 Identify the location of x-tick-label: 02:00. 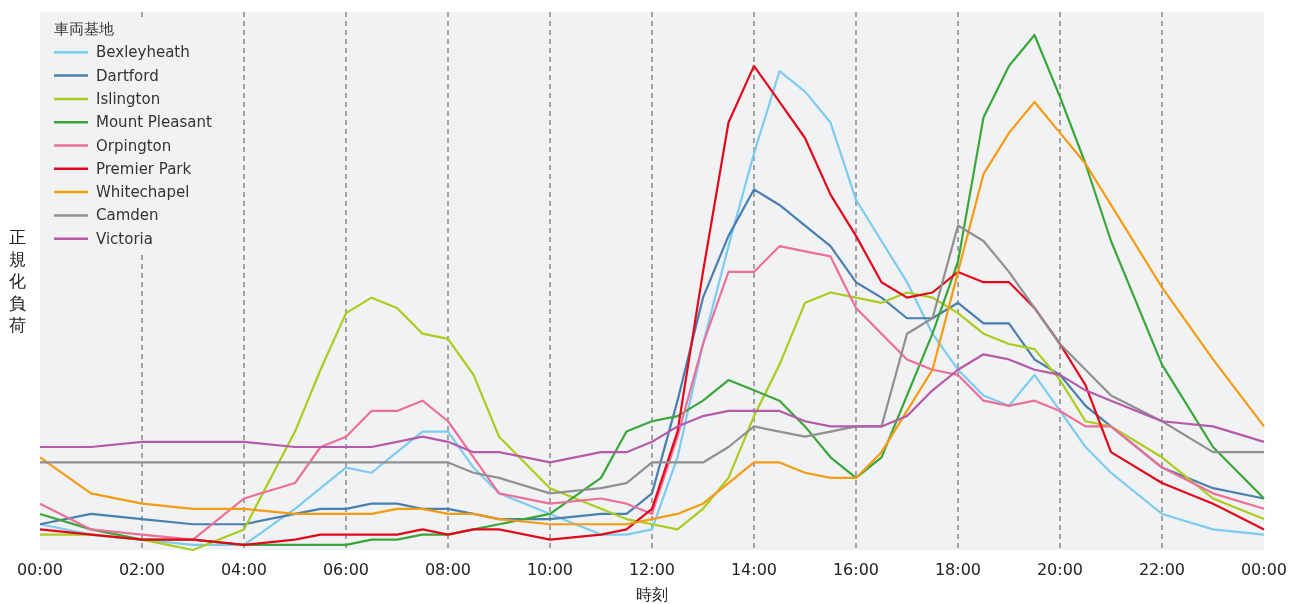
(142, 569).